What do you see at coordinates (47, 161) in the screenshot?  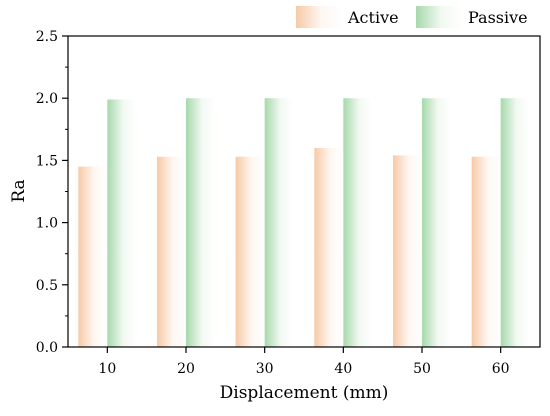 I see `y-tick-label-1.5: 1.5` at bounding box center [47, 161].